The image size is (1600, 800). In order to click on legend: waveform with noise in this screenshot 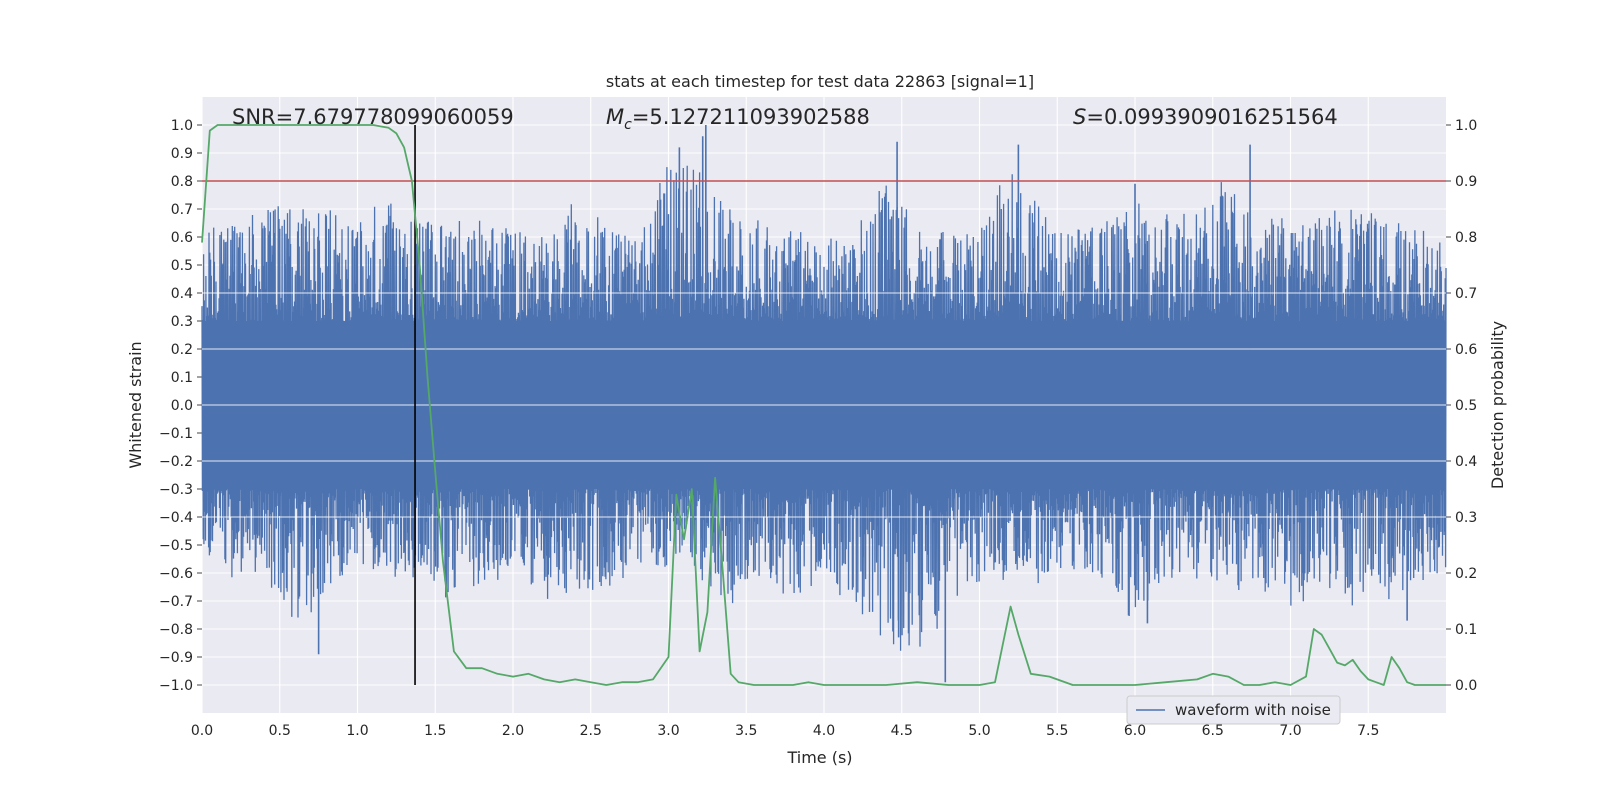, I will do `click(1233, 710)`.